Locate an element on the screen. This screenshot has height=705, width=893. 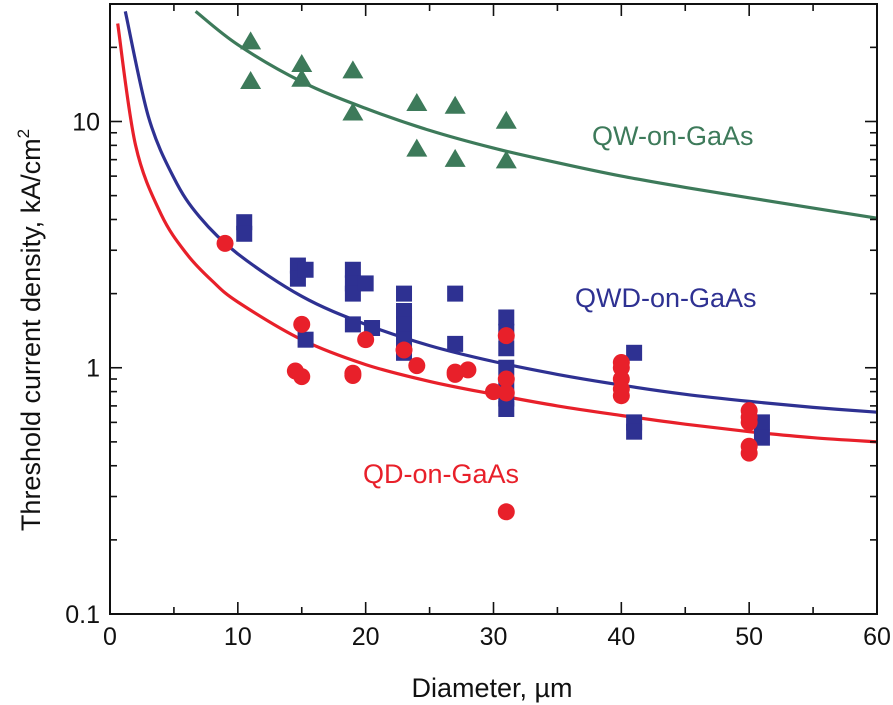
x-tick-label: 0 is located at coordinates (110, 637).